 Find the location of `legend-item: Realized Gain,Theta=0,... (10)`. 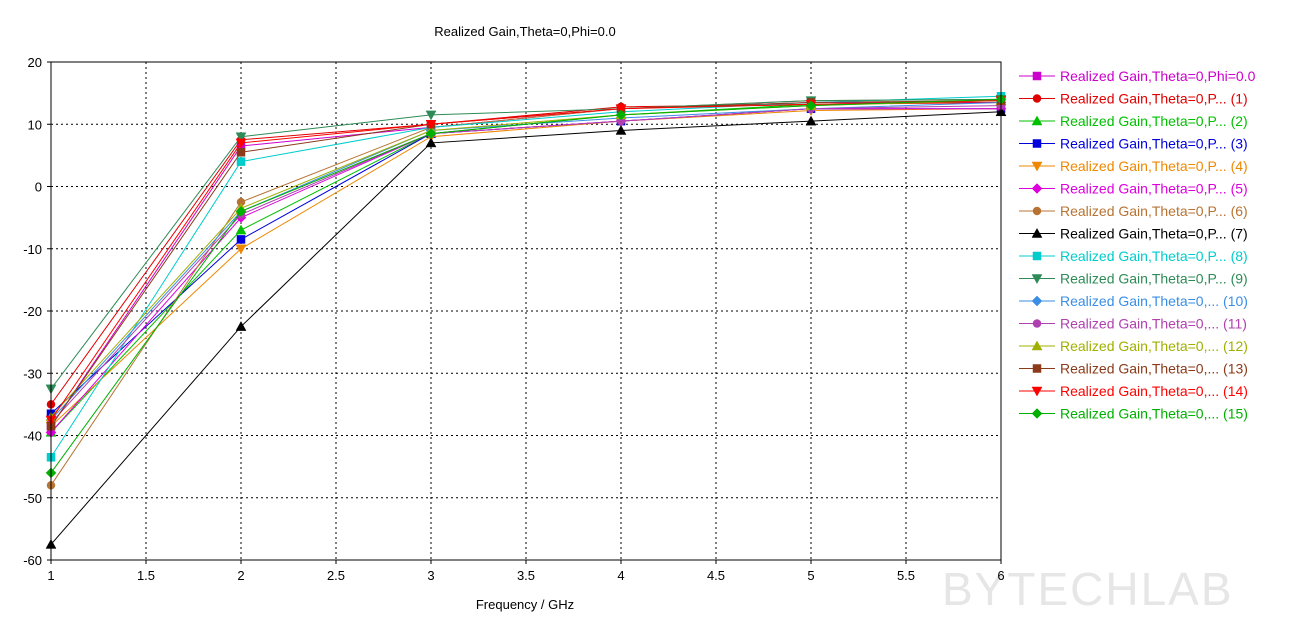

legend-item: Realized Gain,Theta=0,... (10) is located at coordinates (1133, 301).